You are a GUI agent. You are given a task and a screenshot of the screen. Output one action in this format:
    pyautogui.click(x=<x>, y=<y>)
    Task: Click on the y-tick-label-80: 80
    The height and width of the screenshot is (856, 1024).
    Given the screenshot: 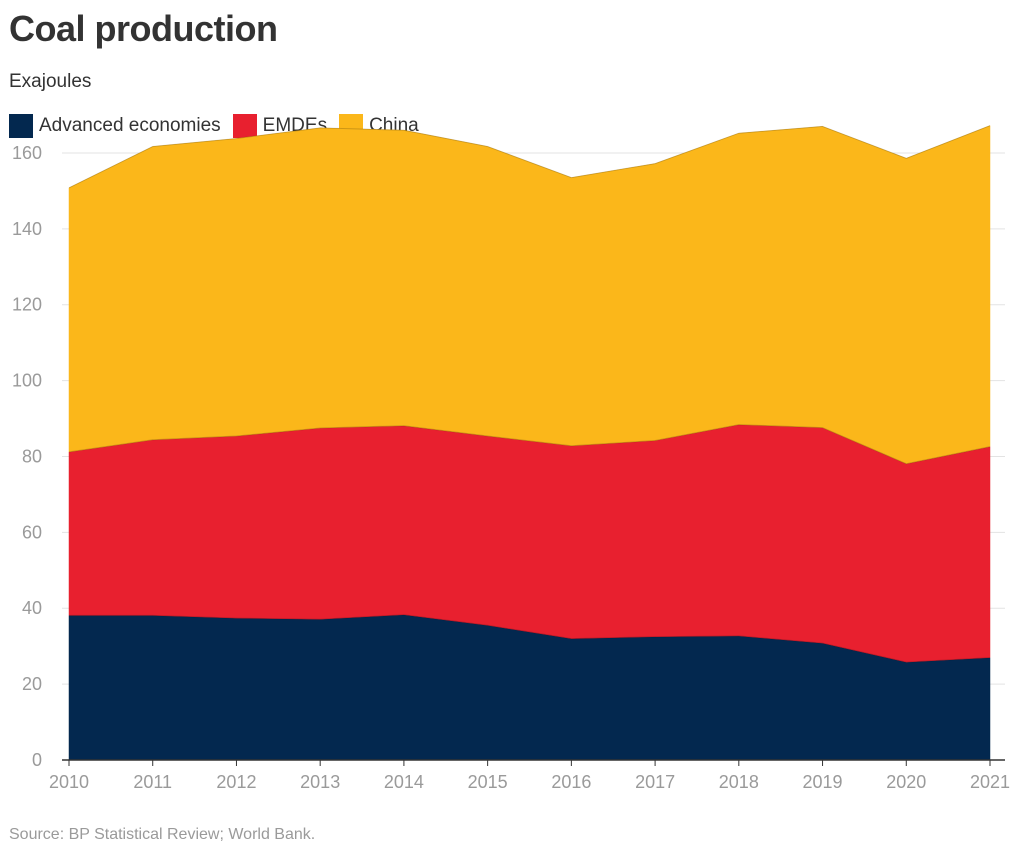 What is the action you would take?
    pyautogui.click(x=32, y=456)
    